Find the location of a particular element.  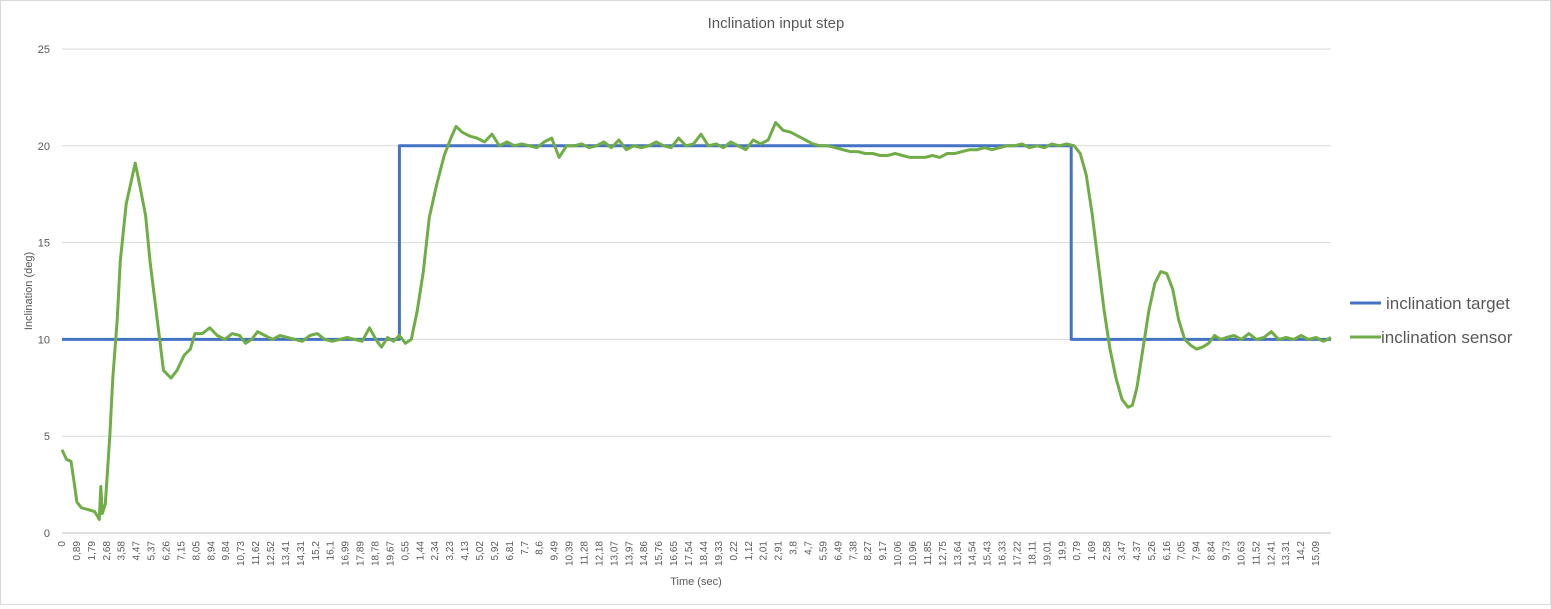

x-tick-label: 12,75 is located at coordinates (943, 553).